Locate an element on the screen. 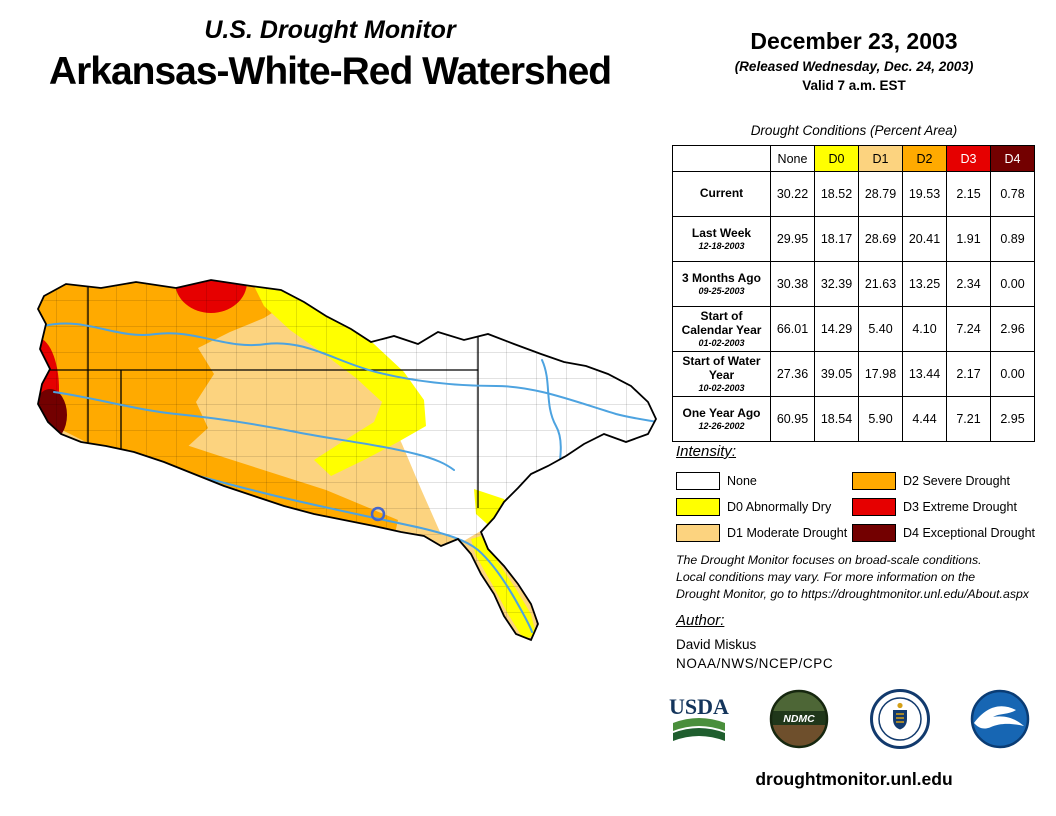 Image resolution: width=1056 pixels, height=816 pixels. ndmc-band is located at coordinates (799, 718).